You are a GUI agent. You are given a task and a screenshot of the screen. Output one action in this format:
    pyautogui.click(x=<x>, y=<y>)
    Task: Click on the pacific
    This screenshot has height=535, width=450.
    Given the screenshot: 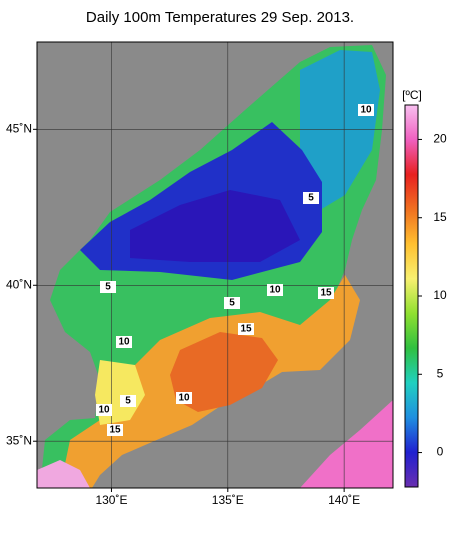 What is the action you would take?
    pyautogui.click(x=346, y=444)
    